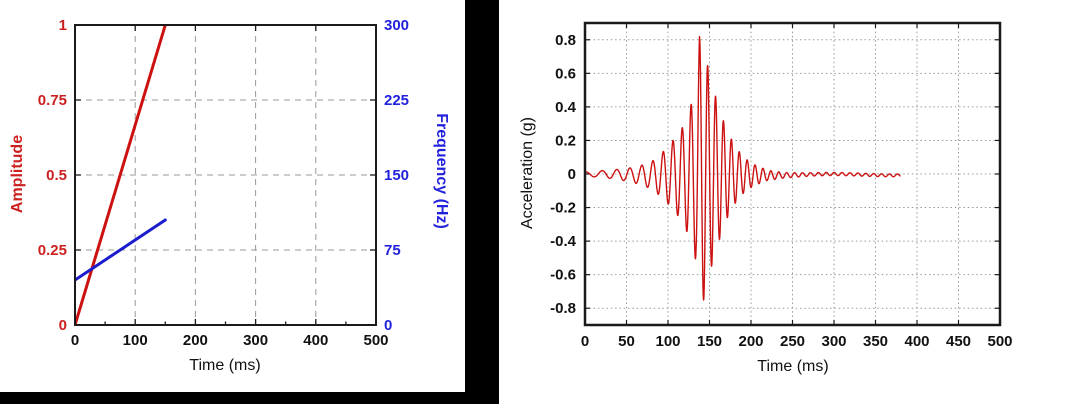  I want to click on left-x-tick-label: 500, so click(375, 340).